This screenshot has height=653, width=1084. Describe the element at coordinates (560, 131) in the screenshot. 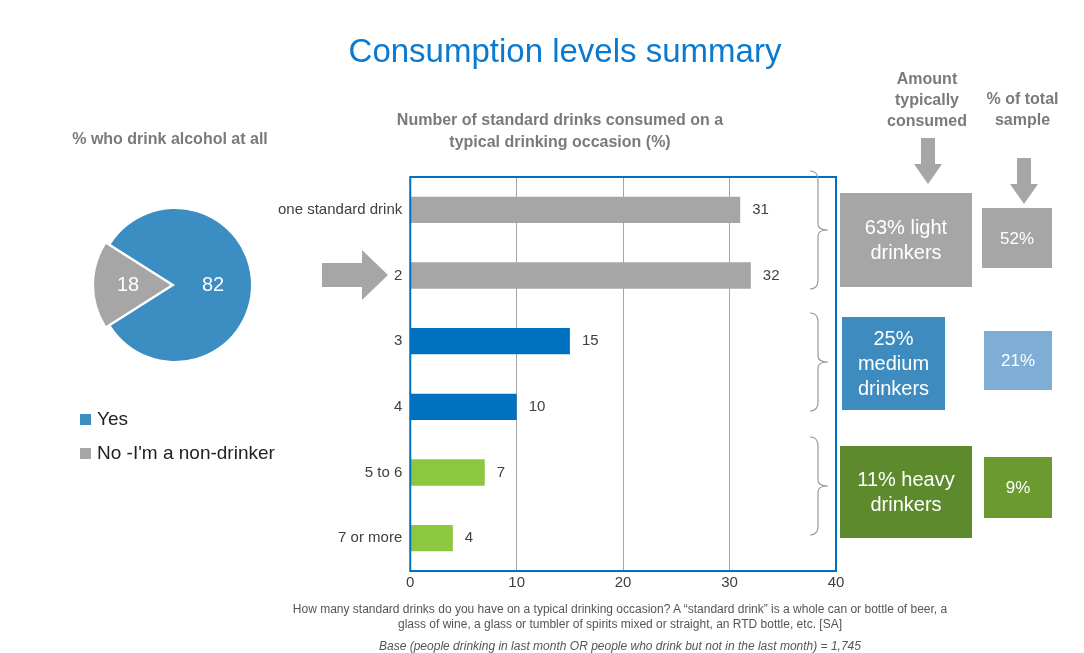

I see `chart-subtitle: Number of standard drinks consumed on a typical drinking occasion (%)` at that location.